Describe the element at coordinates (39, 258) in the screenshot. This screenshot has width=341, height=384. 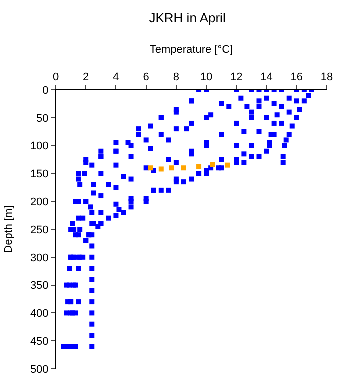
I see `y-tick-label: 300` at that location.